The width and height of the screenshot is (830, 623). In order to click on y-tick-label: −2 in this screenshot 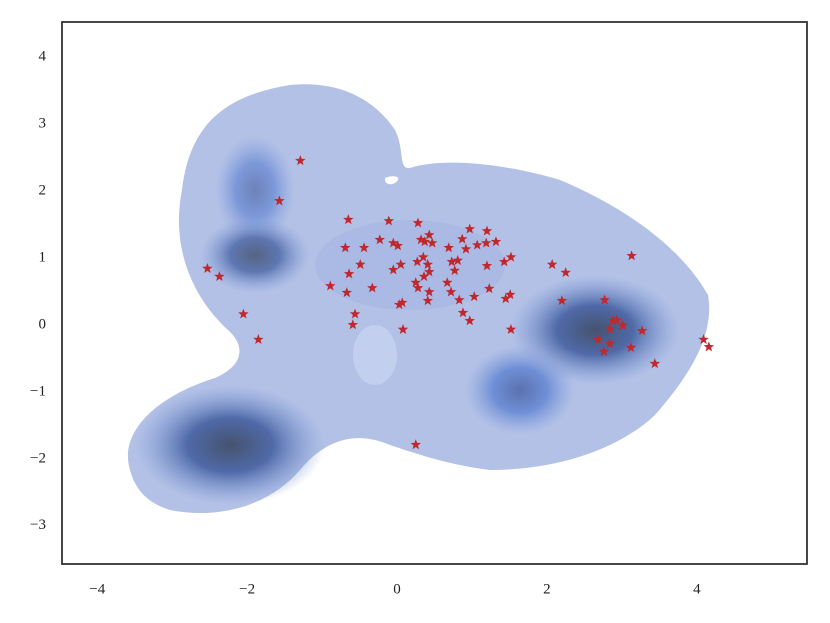, I will do `click(38, 458)`.